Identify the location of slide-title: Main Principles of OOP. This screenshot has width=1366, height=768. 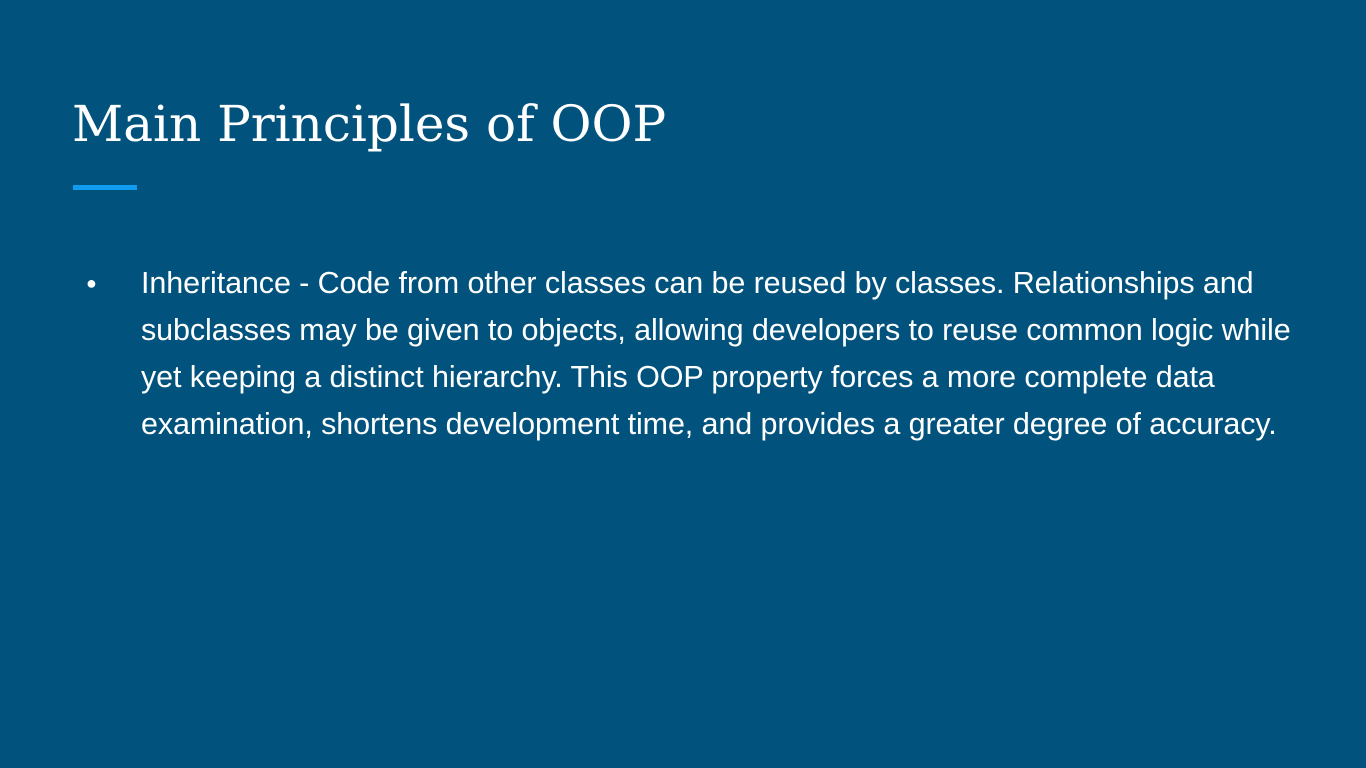
(369, 124).